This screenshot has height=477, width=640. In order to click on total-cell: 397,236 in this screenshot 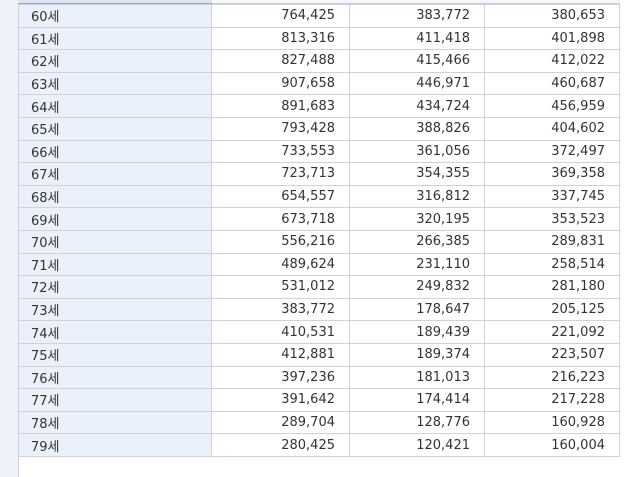, I will do `click(280, 377)`.